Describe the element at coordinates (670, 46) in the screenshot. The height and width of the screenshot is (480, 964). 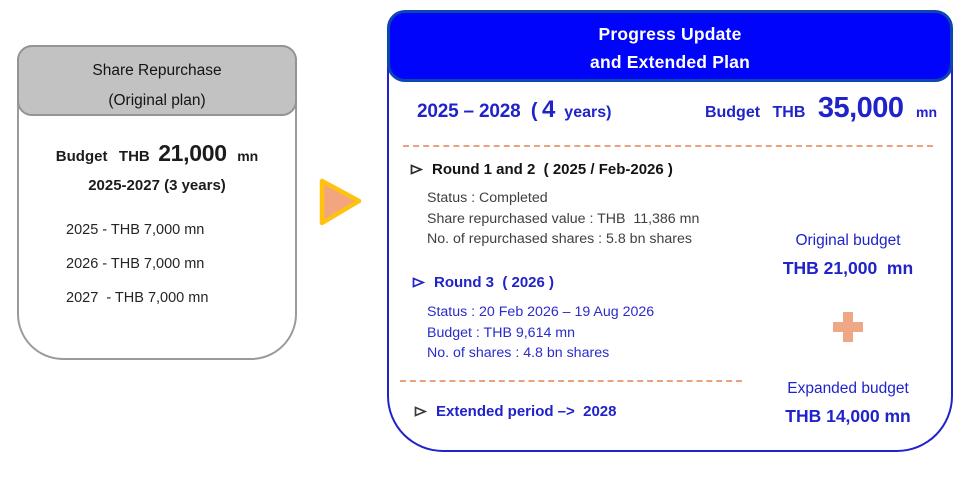
I see `progress-update-card-header: Progress Update and Extended Plan` at that location.